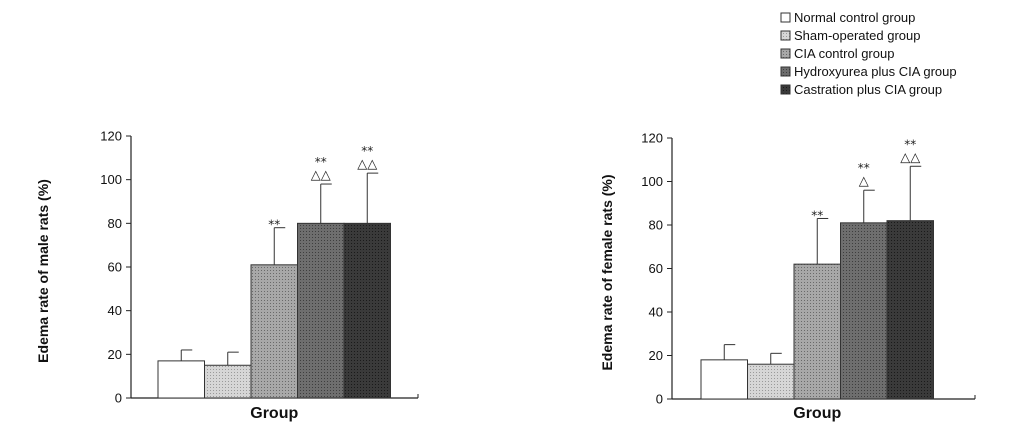 The width and height of the screenshot is (1021, 432). Describe the element at coordinates (607, 272) in the screenshot. I see `y-axis-title: Edema rate of female rats (%)` at that location.